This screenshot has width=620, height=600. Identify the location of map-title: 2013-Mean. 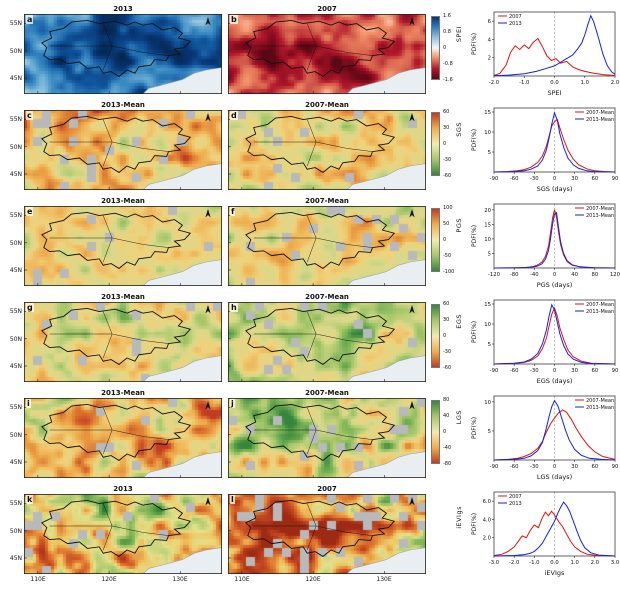
(123, 297).